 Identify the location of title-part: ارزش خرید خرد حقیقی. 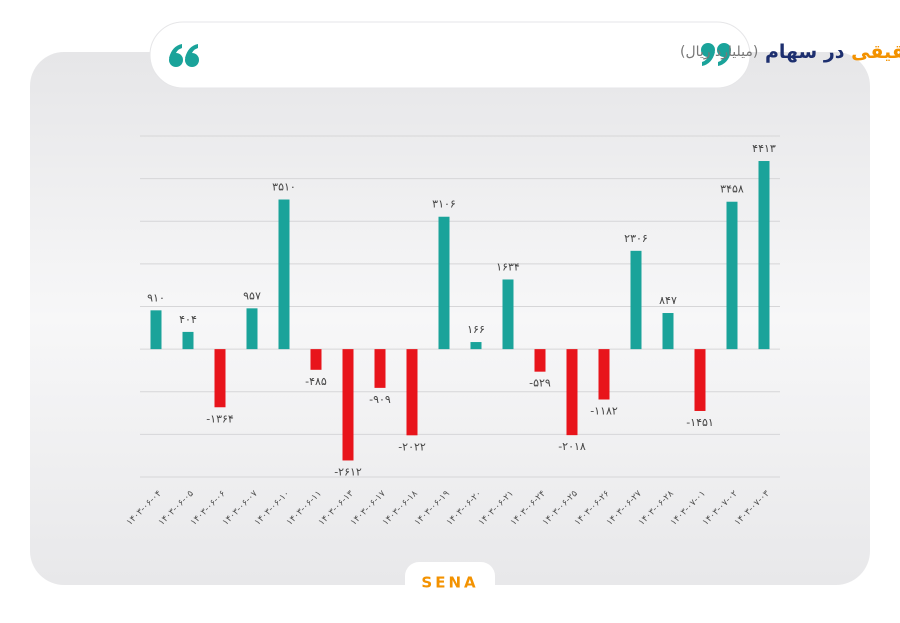
(875, 52).